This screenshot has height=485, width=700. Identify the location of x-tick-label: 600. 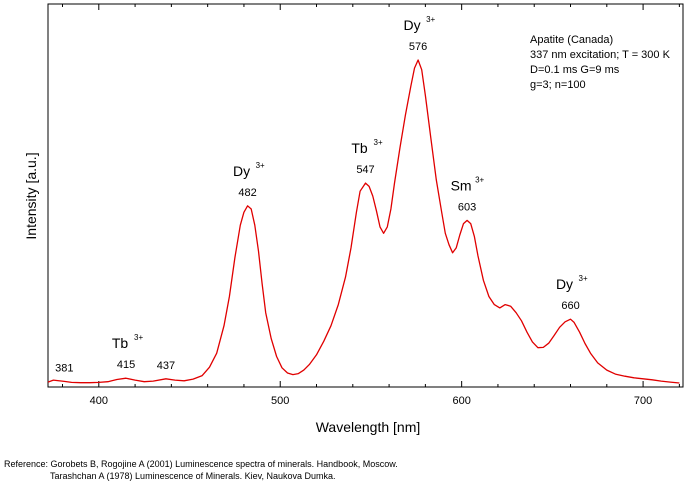
(461, 401).